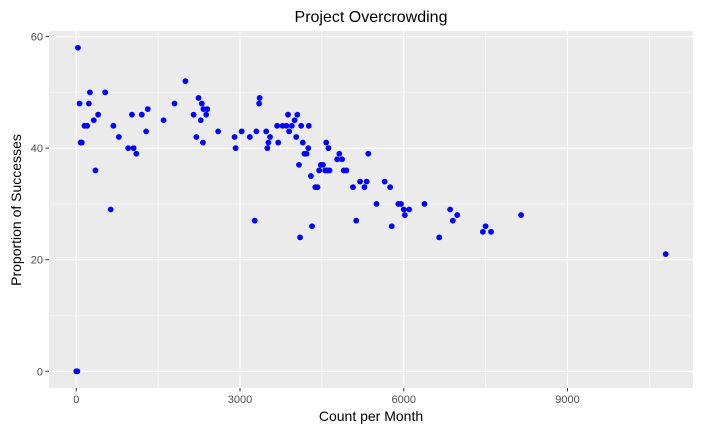 The height and width of the screenshot is (427, 704). I want to click on chart-title: Project Overcrowding, so click(371, 17).